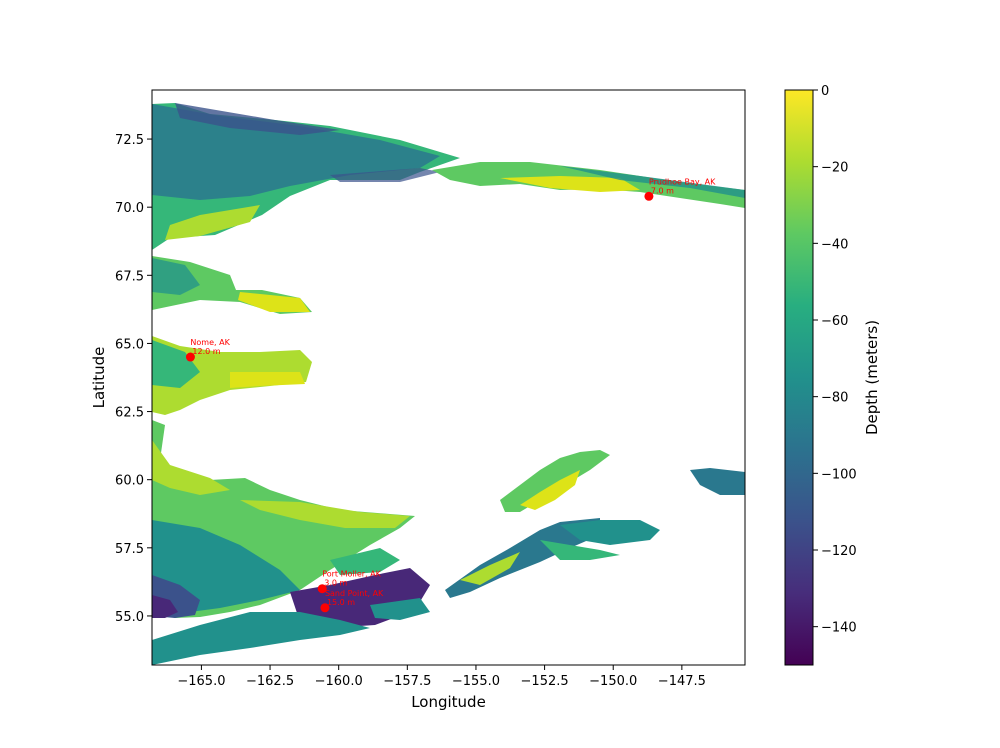  Describe the element at coordinates (476, 681) in the screenshot. I see `x-tick-label: −155.0` at that location.